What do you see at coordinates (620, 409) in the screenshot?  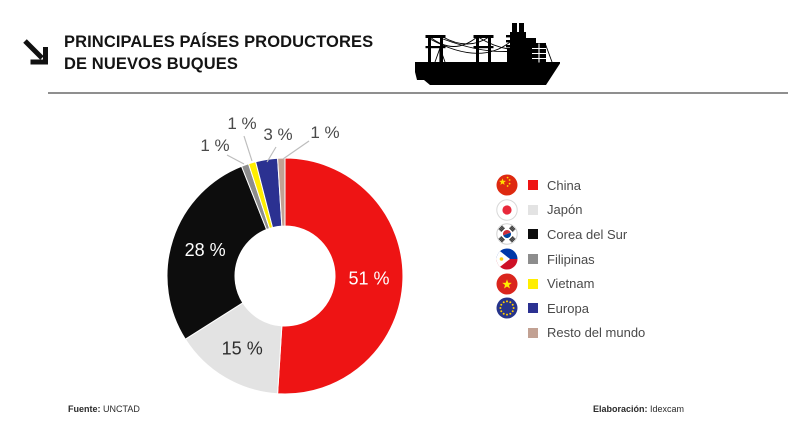 I see `elaboration-label: Elaboración:` at bounding box center [620, 409].